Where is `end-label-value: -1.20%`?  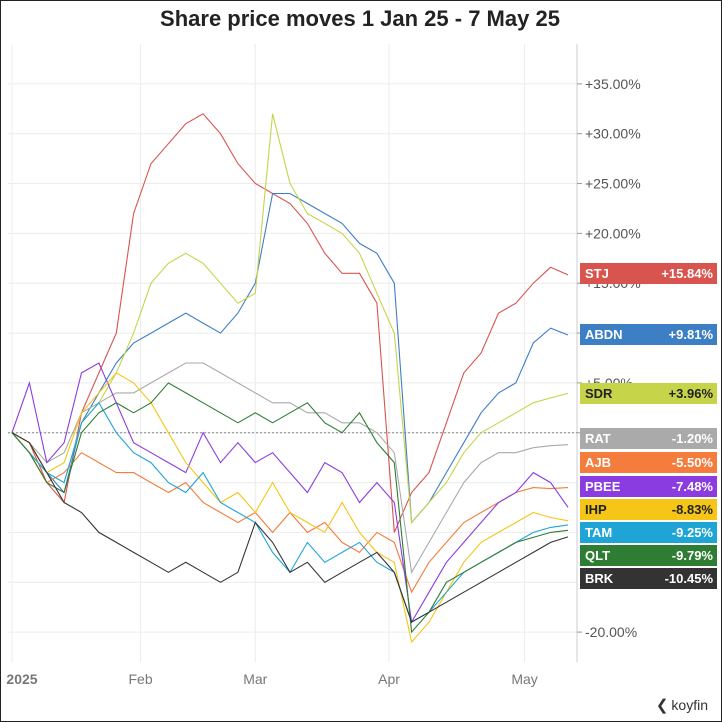
end-label-value: -1.20% is located at coordinates (693, 438).